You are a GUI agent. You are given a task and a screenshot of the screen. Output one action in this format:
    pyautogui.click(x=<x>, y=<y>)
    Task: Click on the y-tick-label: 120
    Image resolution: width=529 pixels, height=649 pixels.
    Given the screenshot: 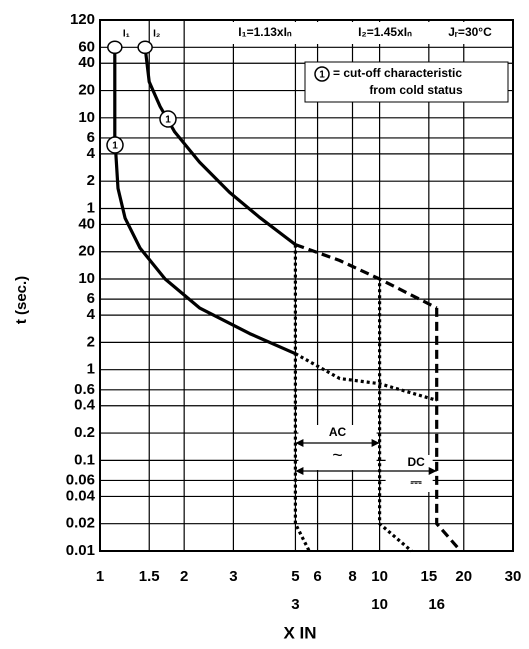 What is the action you would take?
    pyautogui.click(x=82, y=19)
    